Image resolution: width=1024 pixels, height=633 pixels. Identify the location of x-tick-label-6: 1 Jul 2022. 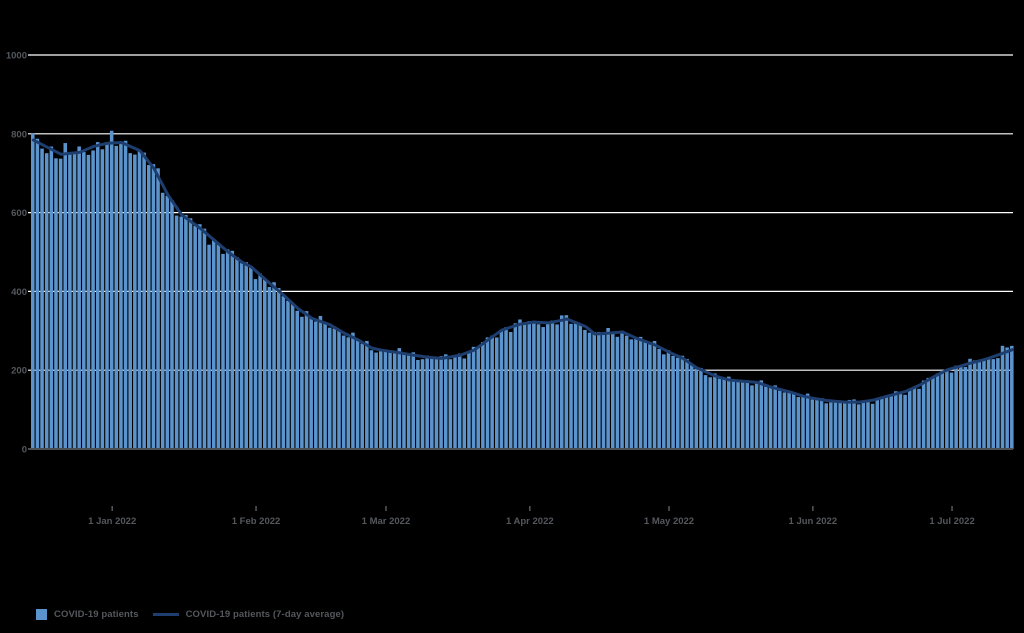
(951, 521).